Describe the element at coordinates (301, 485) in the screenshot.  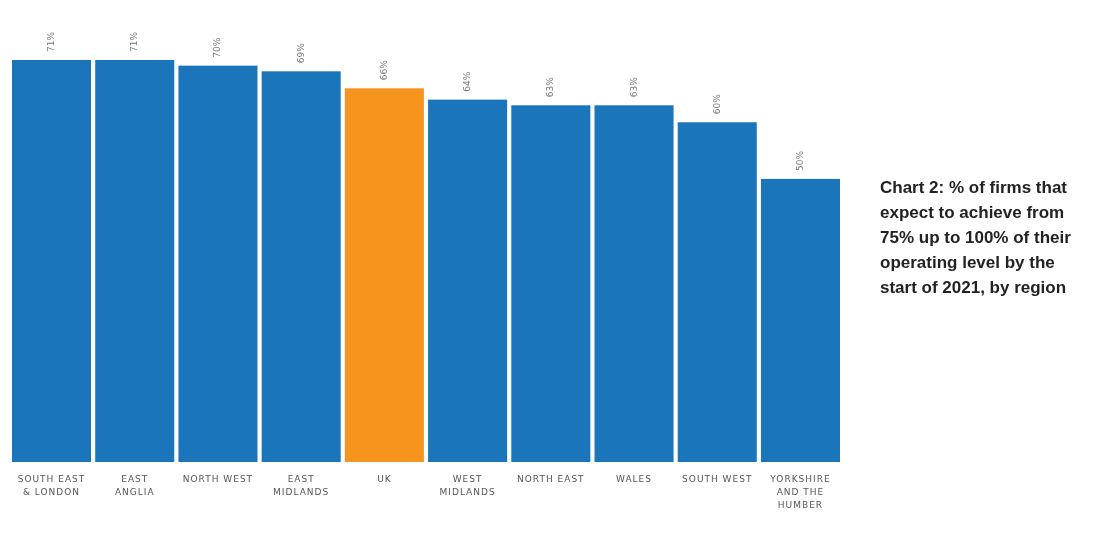
I see `x-tick-label: EAST MIDLANDS` at that location.